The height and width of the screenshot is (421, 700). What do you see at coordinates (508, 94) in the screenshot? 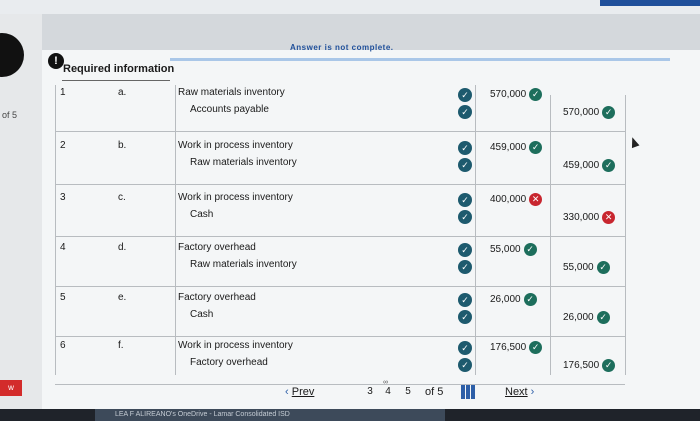
I see `debit-amount-value: 570,000` at bounding box center [508, 94].